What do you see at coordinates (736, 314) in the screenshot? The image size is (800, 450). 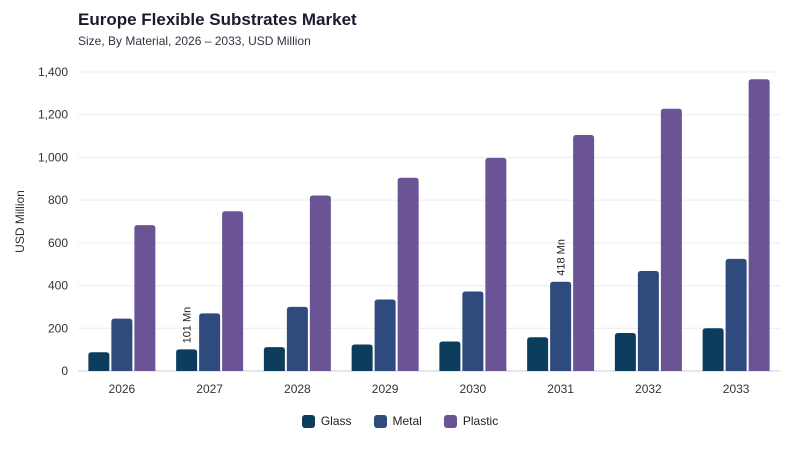 I see `bar-metal-2033` at bounding box center [736, 314].